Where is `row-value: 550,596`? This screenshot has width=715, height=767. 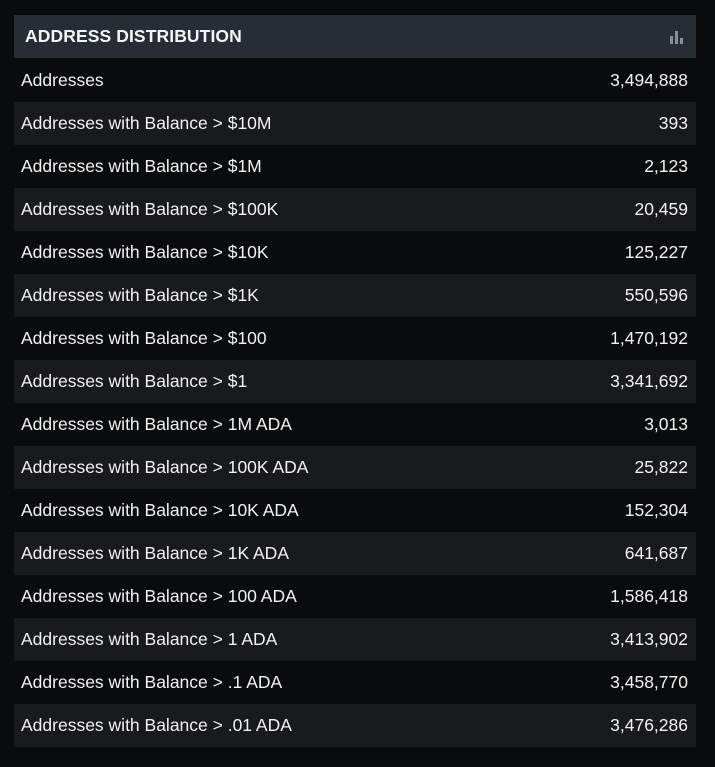
row-value: 550,596 is located at coordinates (656, 295).